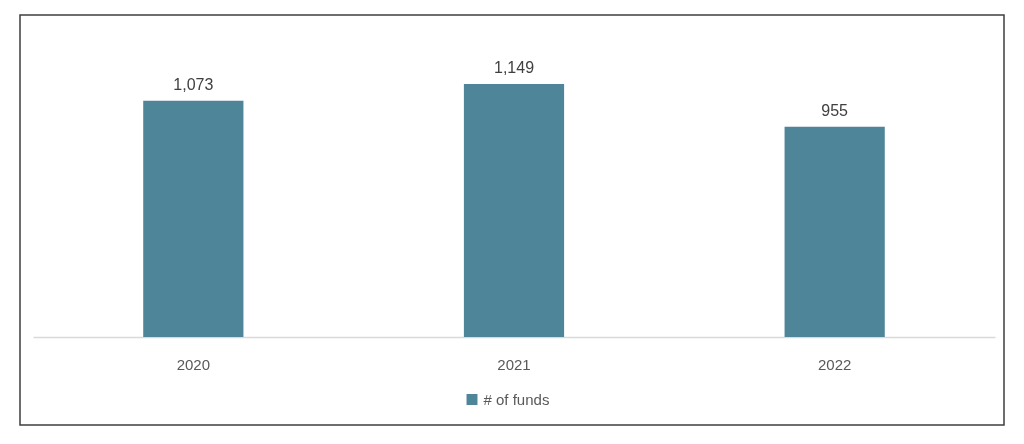  What do you see at coordinates (193, 364) in the screenshot?
I see `x-tick-label: 2020` at bounding box center [193, 364].